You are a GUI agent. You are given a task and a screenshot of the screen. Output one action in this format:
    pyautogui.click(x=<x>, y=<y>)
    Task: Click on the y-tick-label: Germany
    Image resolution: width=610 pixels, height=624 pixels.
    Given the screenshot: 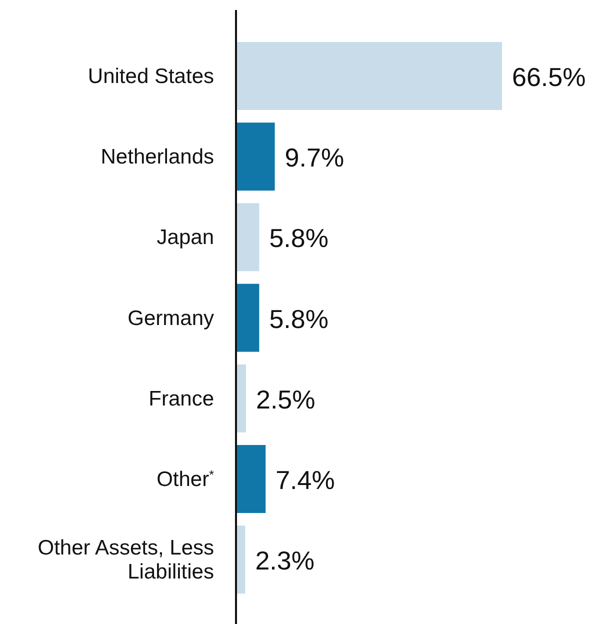 What is the action you would take?
    pyautogui.click(x=171, y=318)
    